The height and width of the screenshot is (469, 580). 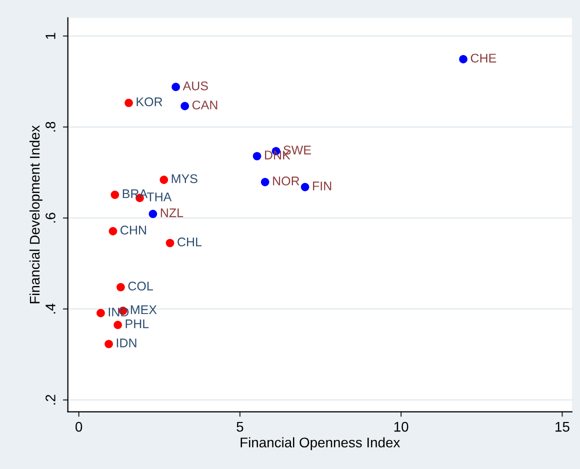 I want to click on annotation: IDN, so click(x=126, y=343).